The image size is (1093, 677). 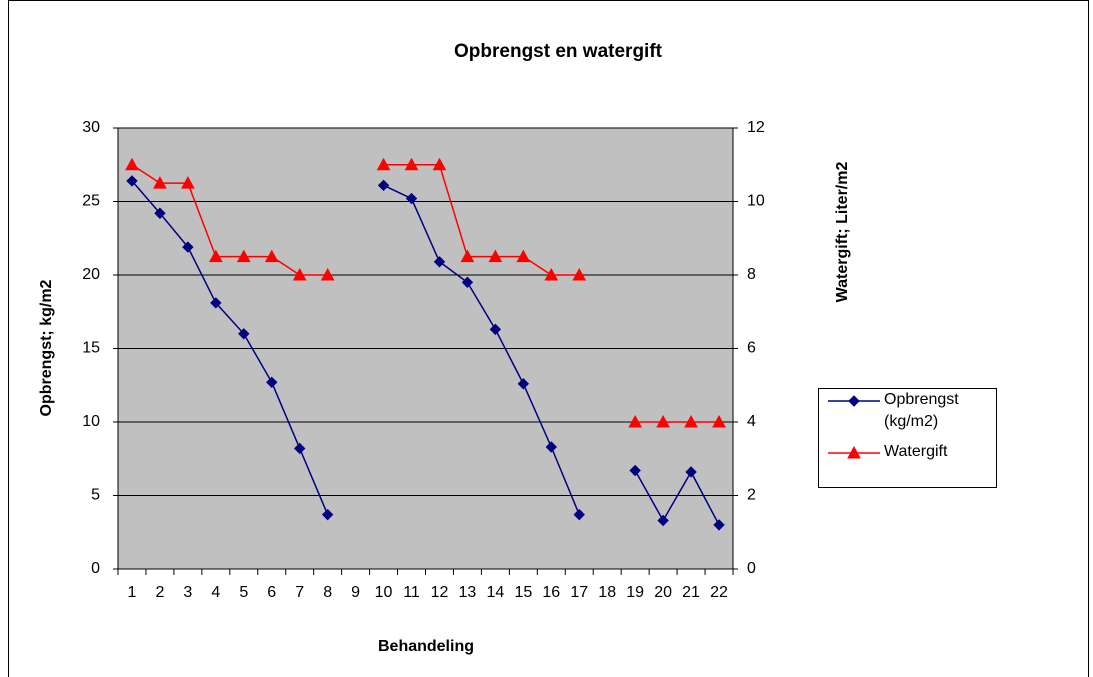 What do you see at coordinates (495, 592) in the screenshot?
I see `x-tick-label: 14` at bounding box center [495, 592].